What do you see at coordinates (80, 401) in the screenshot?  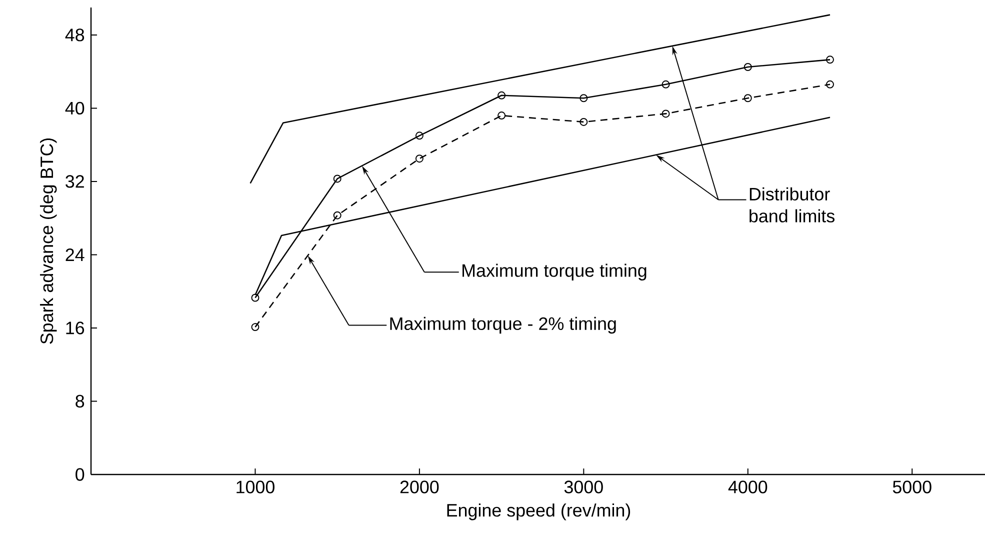 I see `y-tick-label: 8` at bounding box center [80, 401].